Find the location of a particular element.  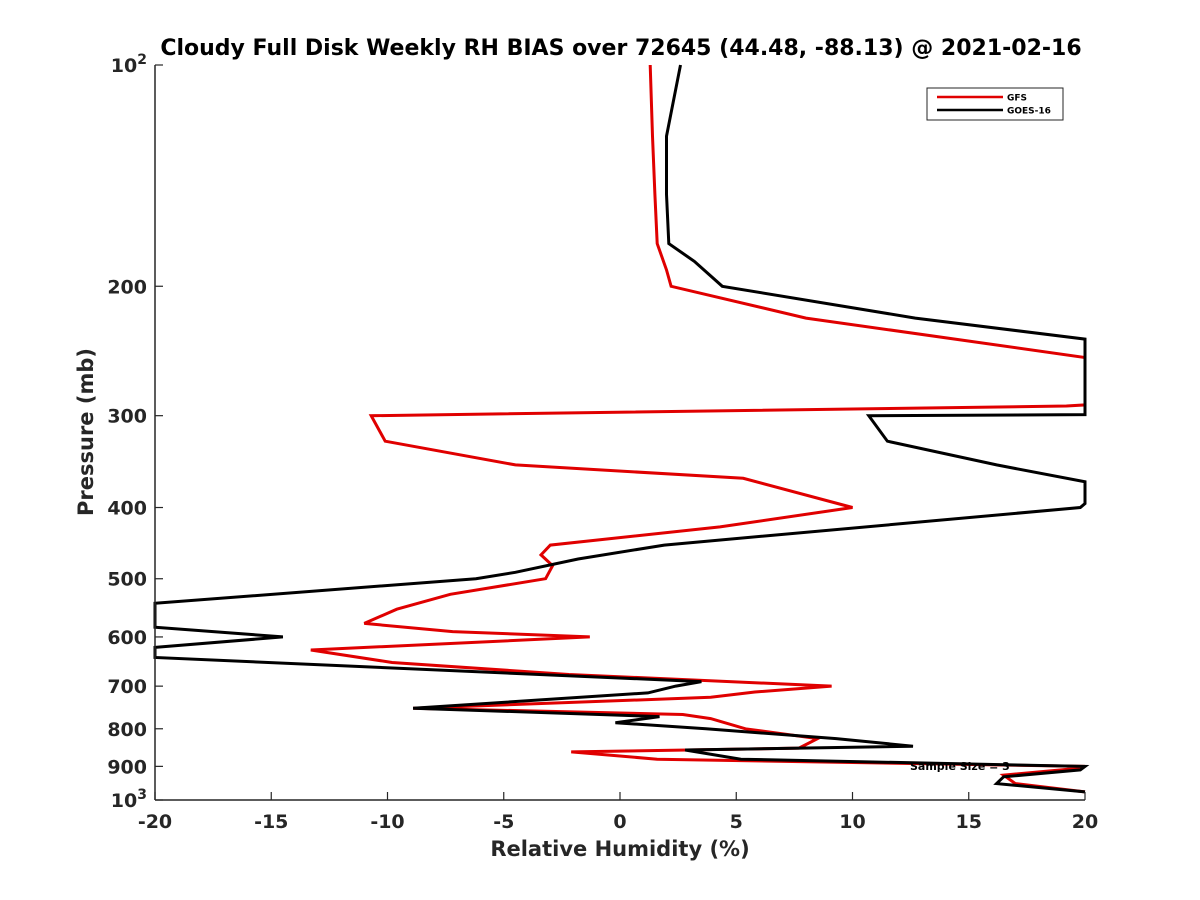

legend-box is located at coordinates (995, 104).